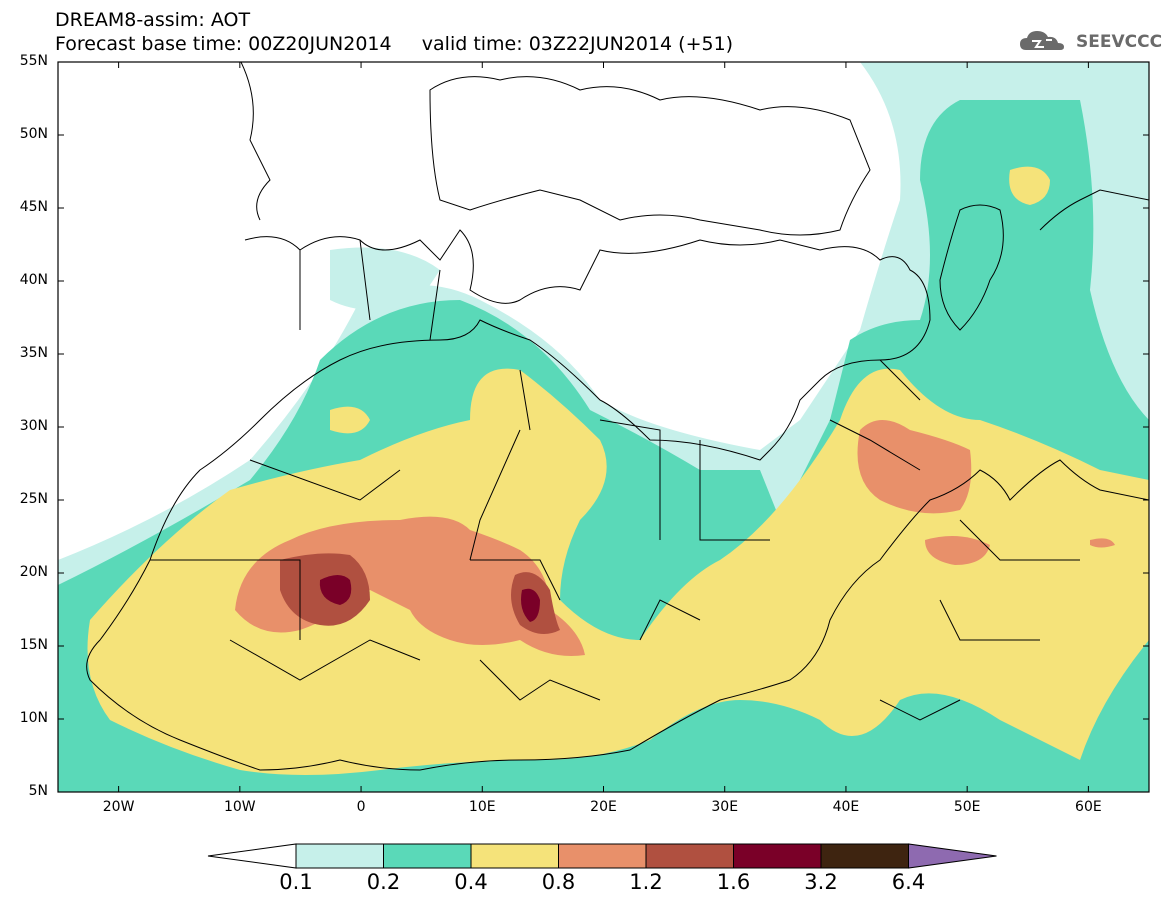  Describe the element at coordinates (38, 791) in the screenshot. I see `latitude-label: 5N` at that location.